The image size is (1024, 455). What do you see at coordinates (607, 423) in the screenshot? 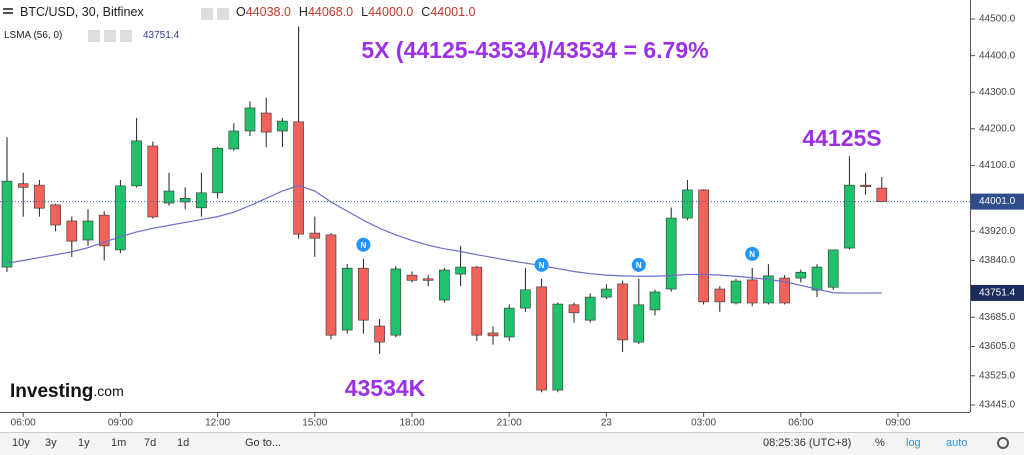
I see `x-tick-label: 23` at bounding box center [607, 423].